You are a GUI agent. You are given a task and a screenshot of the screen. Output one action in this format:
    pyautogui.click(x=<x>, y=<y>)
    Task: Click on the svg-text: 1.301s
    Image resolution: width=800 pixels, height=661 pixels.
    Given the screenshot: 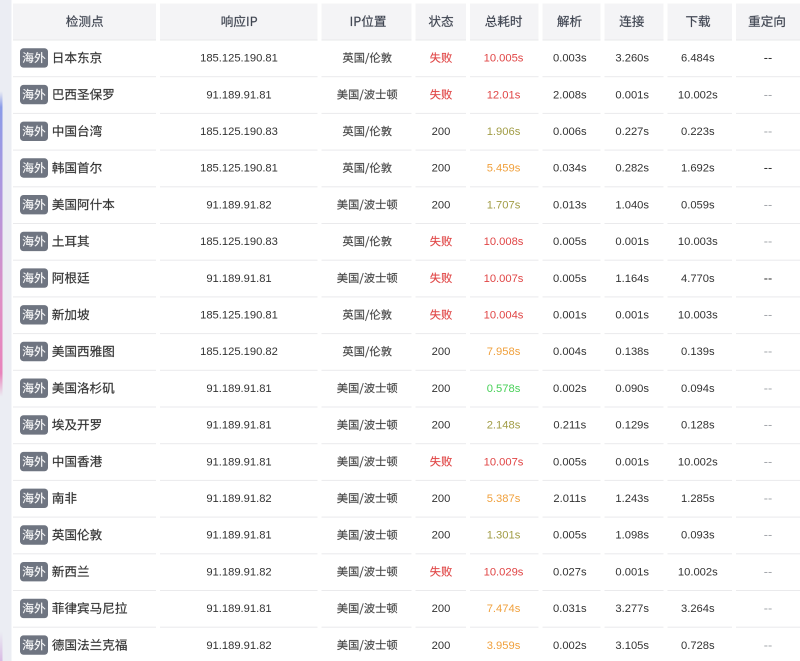 What is the action you would take?
    pyautogui.click(x=504, y=536)
    